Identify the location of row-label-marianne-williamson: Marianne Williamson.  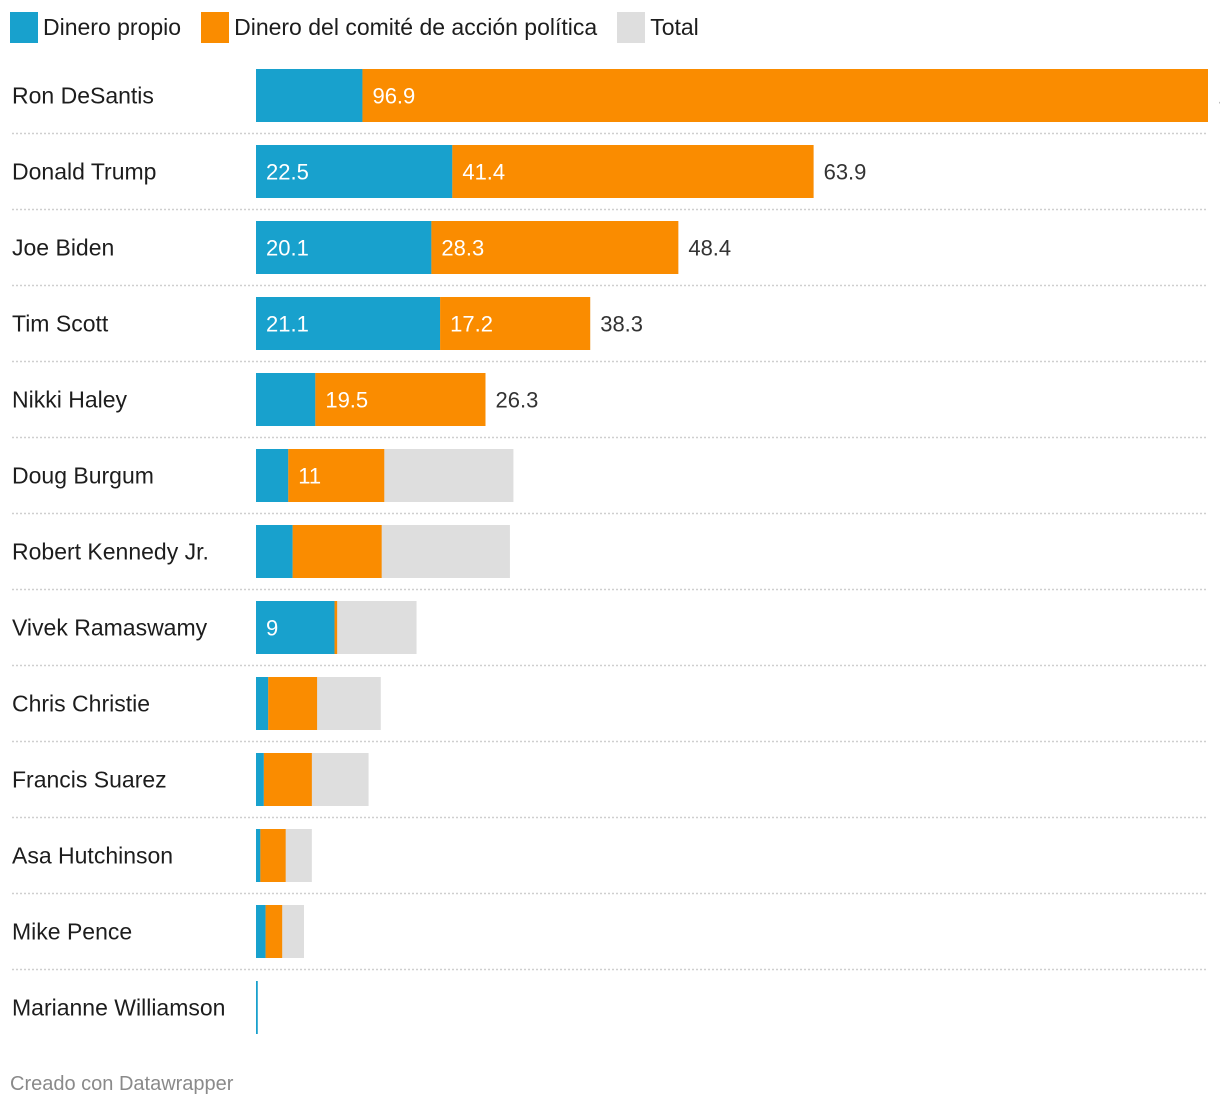
(118, 1008).